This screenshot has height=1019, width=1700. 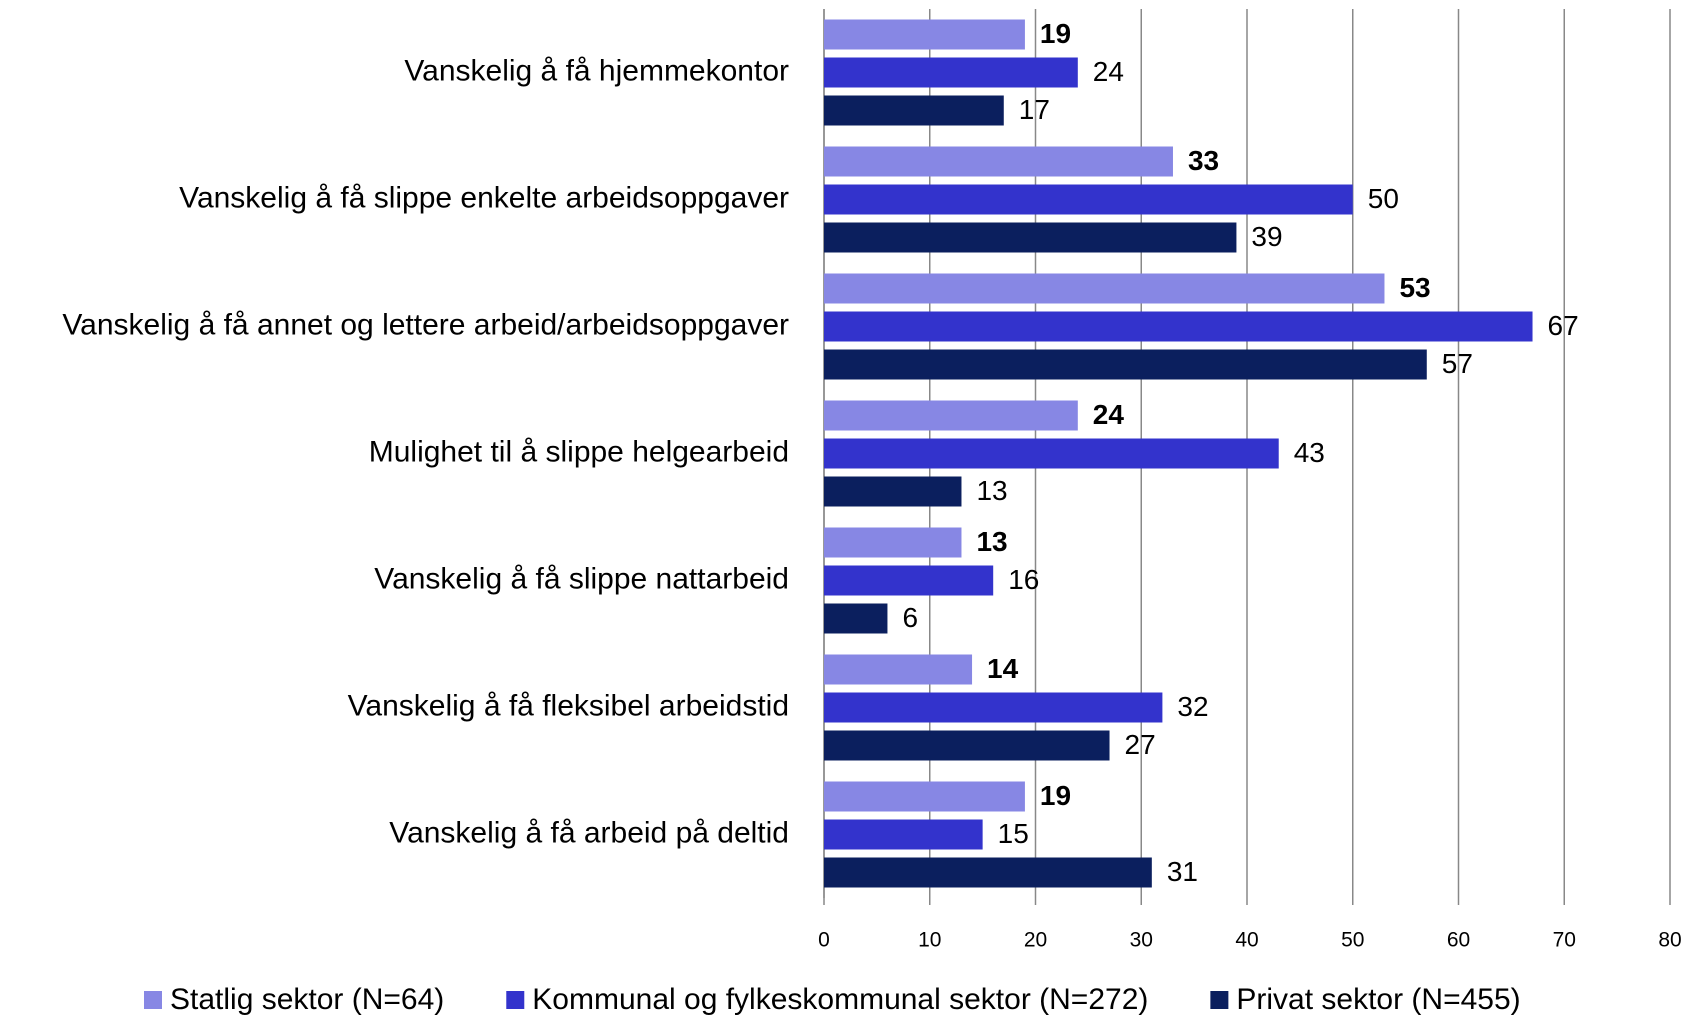 What do you see at coordinates (1309, 452) in the screenshot?
I see `data-label: 43` at bounding box center [1309, 452].